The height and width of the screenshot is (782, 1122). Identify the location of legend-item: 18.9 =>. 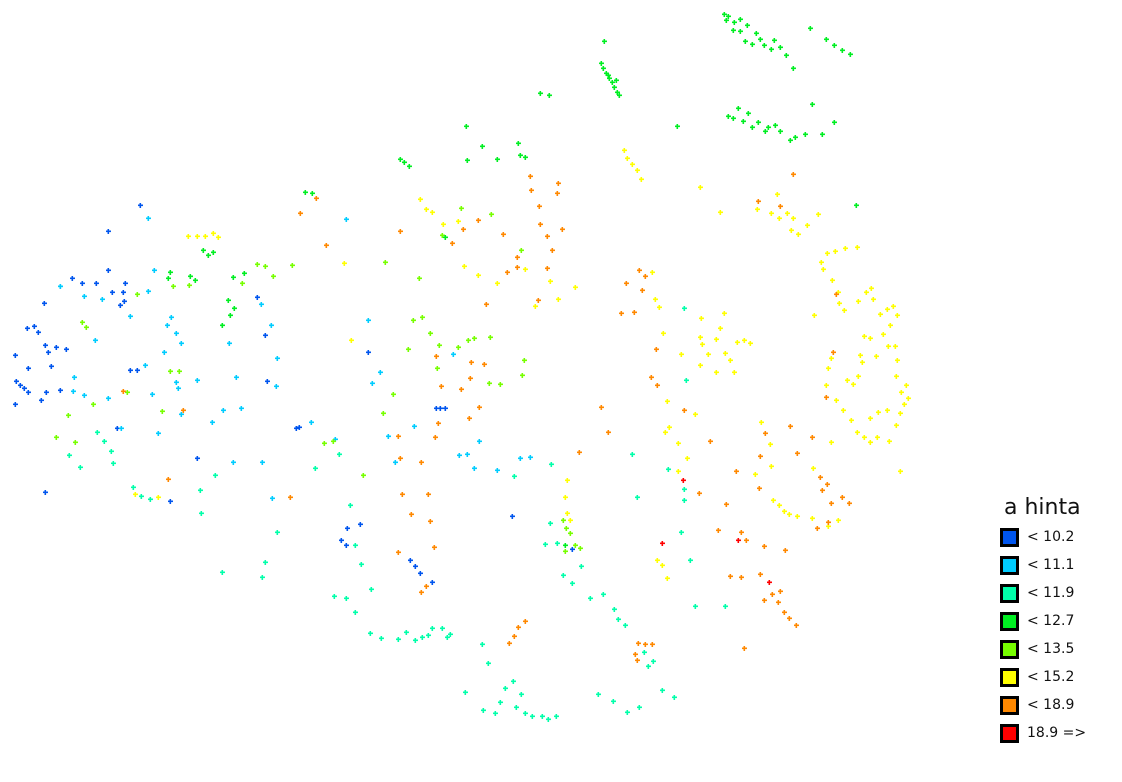
(1059, 733).